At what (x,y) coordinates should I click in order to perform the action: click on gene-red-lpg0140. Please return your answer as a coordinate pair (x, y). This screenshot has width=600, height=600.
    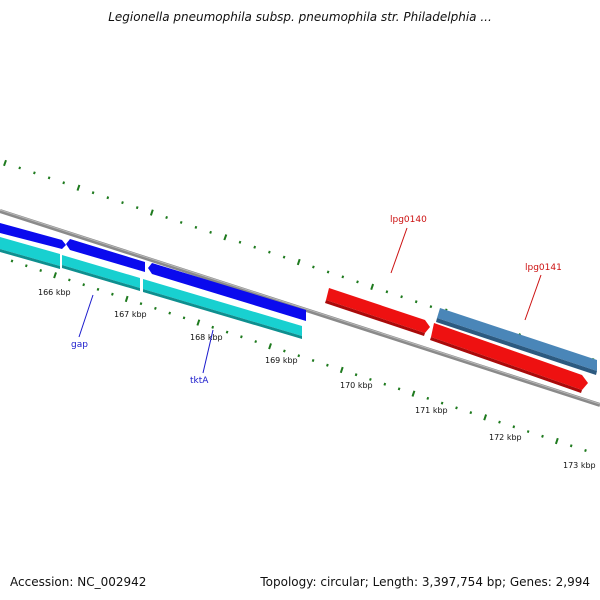
    Looking at the image, I should click on (378, 310).